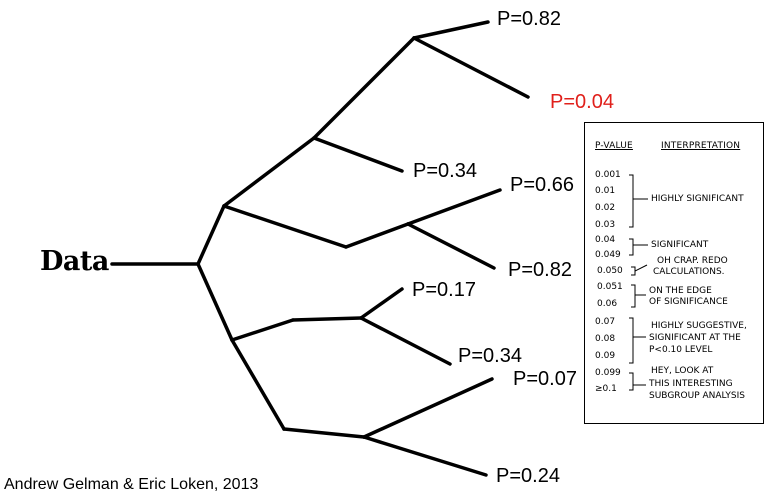  What do you see at coordinates (608, 255) in the screenshot?
I see `pvalue-entry: 0.049` at bounding box center [608, 255].